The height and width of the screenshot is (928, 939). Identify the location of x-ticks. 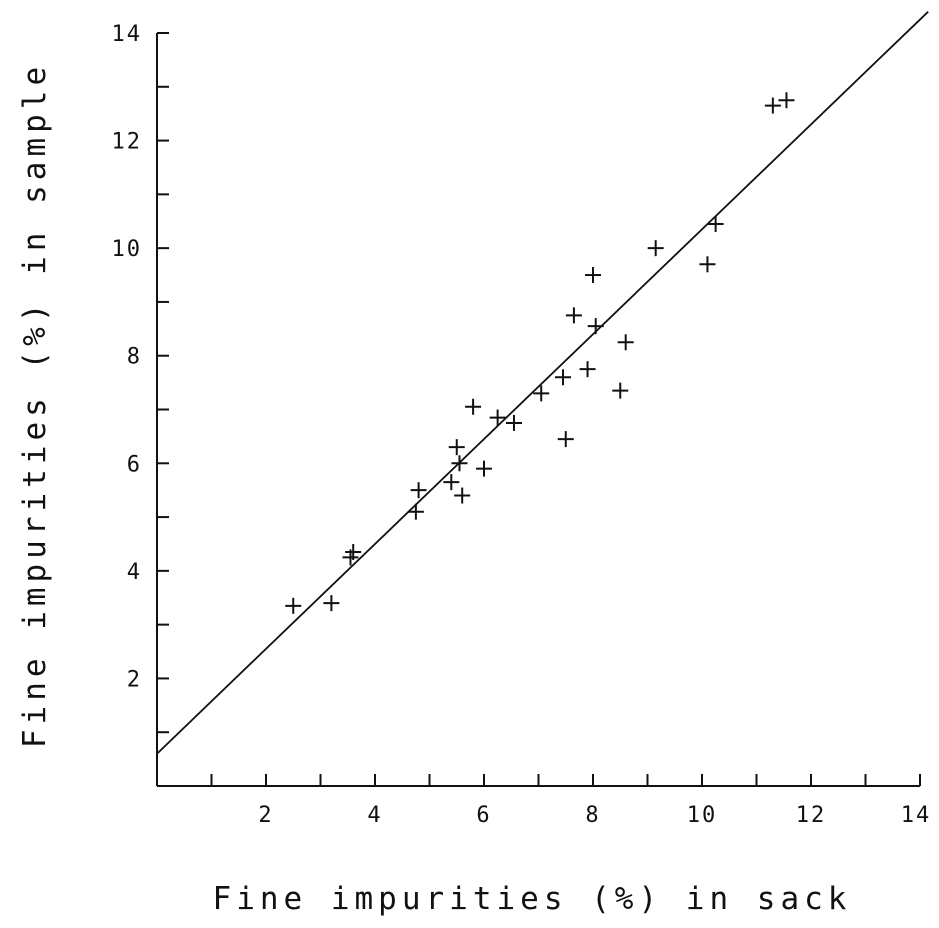
(565, 780).